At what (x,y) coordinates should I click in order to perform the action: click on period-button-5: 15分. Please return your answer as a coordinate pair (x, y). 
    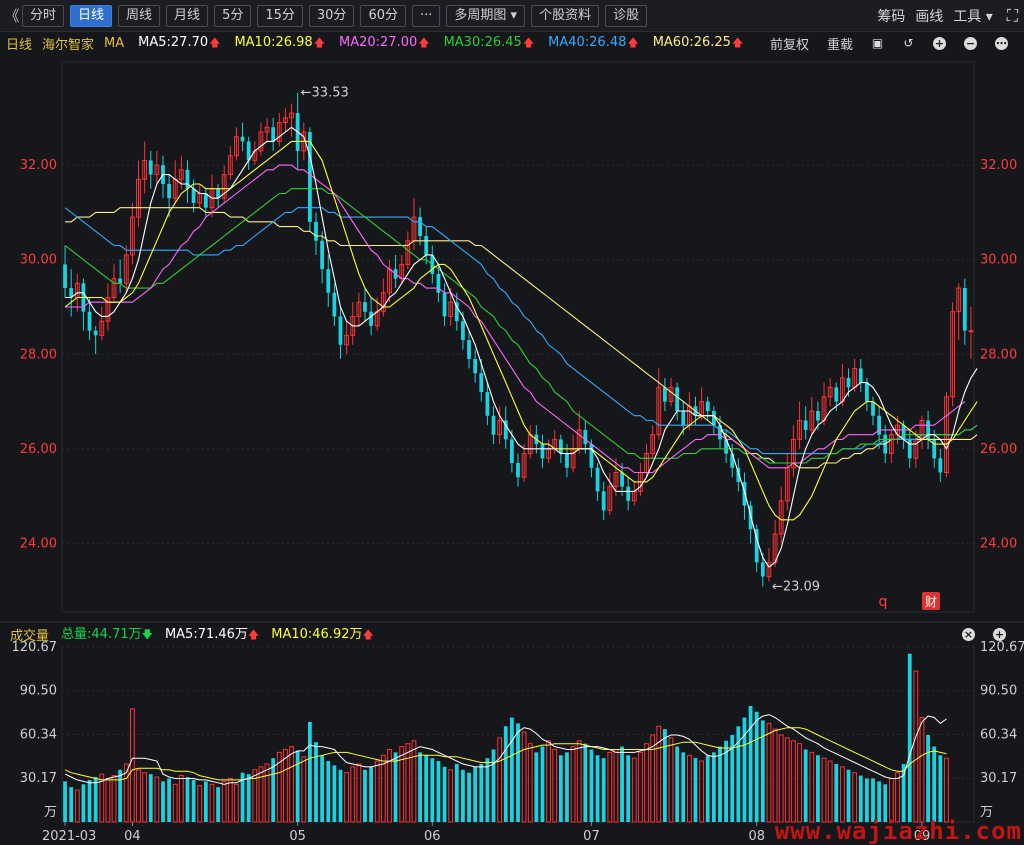
    Looking at the image, I should click on (280, 15).